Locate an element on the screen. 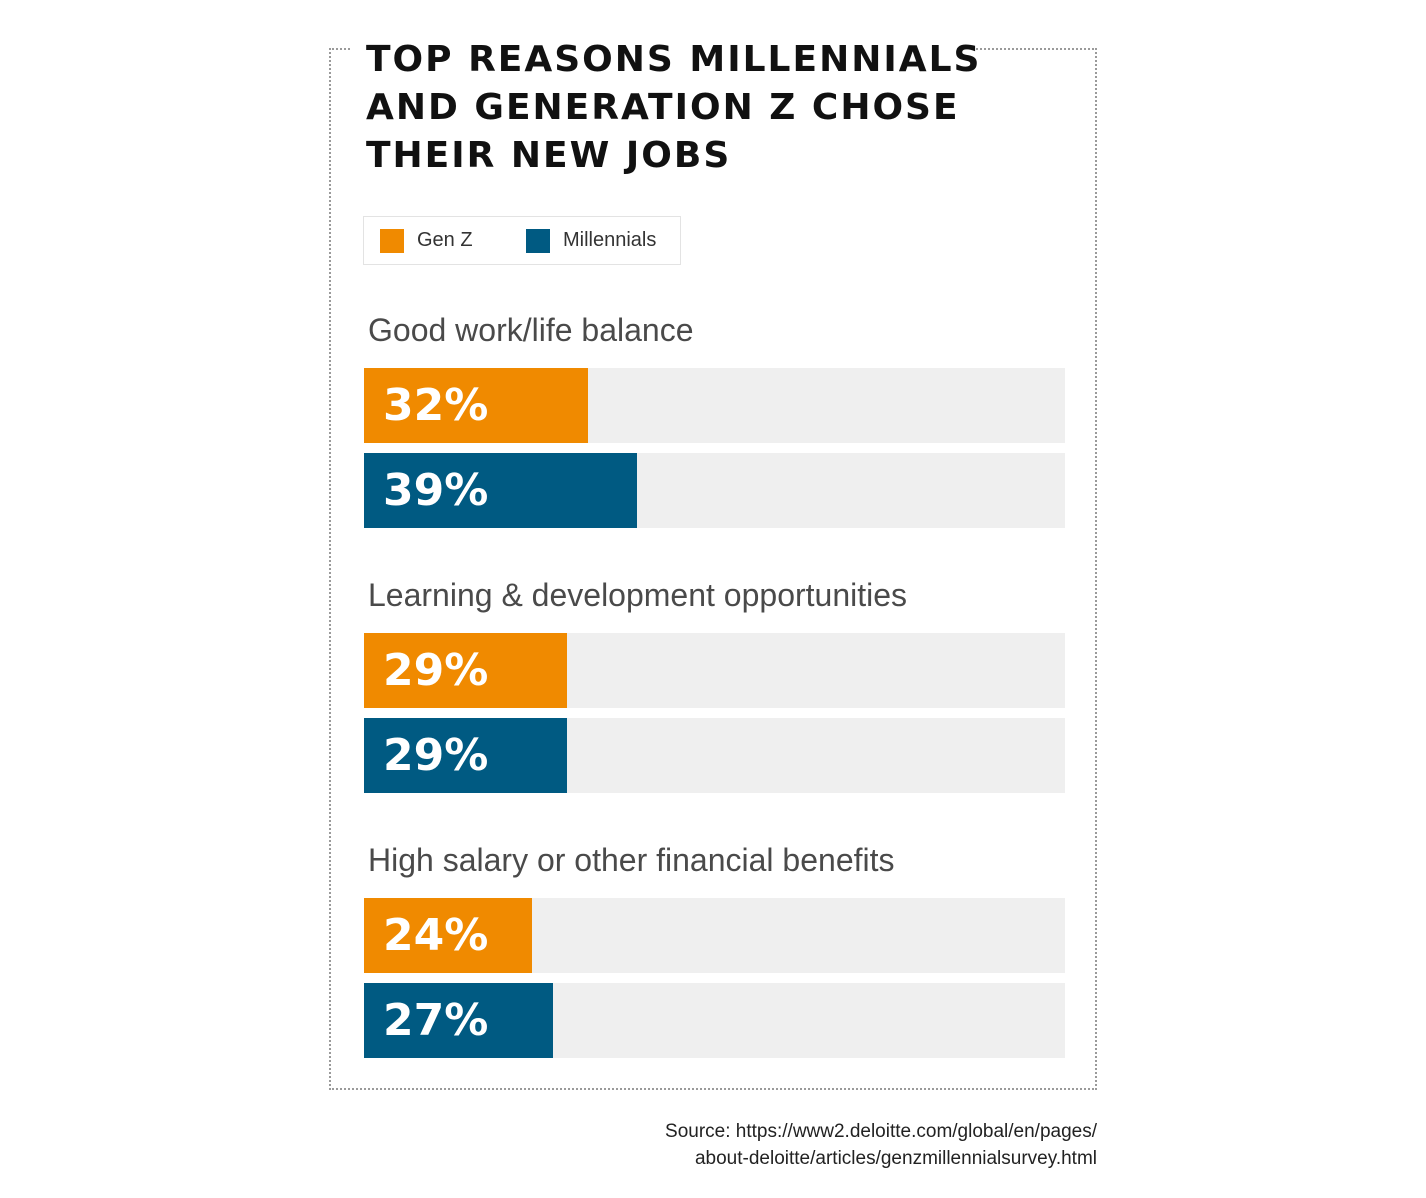  legend-swatch-millennials is located at coordinates (538, 240).